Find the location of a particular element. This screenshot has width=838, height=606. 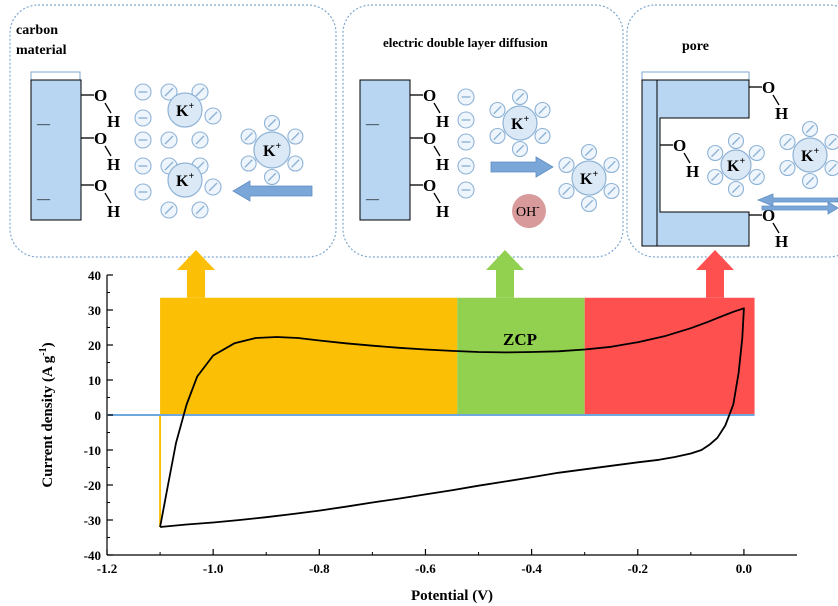

y-tick-label: 20 is located at coordinates (94, 345).